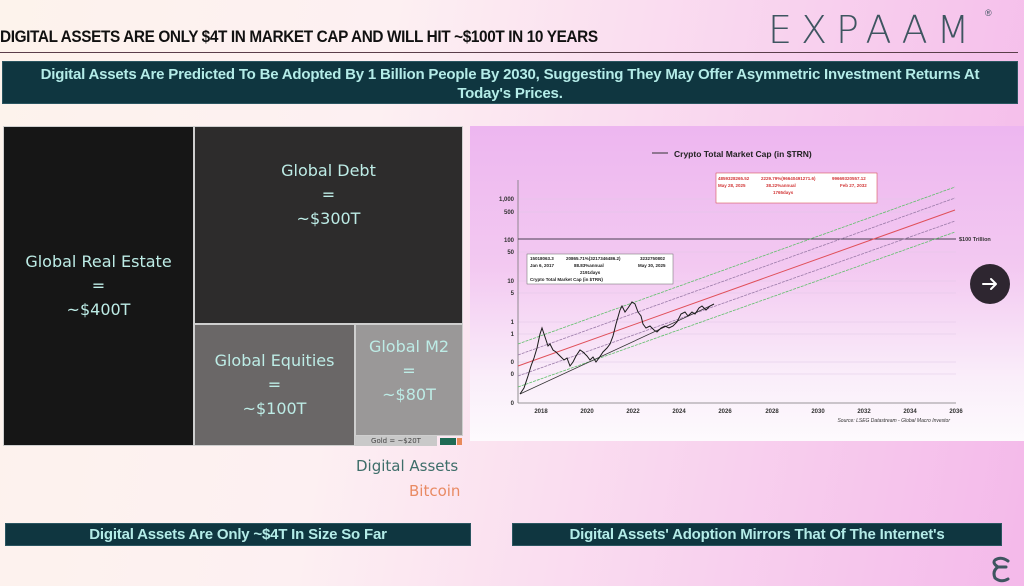 The height and width of the screenshot is (586, 1024). What do you see at coordinates (633, 412) in the screenshot?
I see `svg-text: 2022` at bounding box center [633, 412].